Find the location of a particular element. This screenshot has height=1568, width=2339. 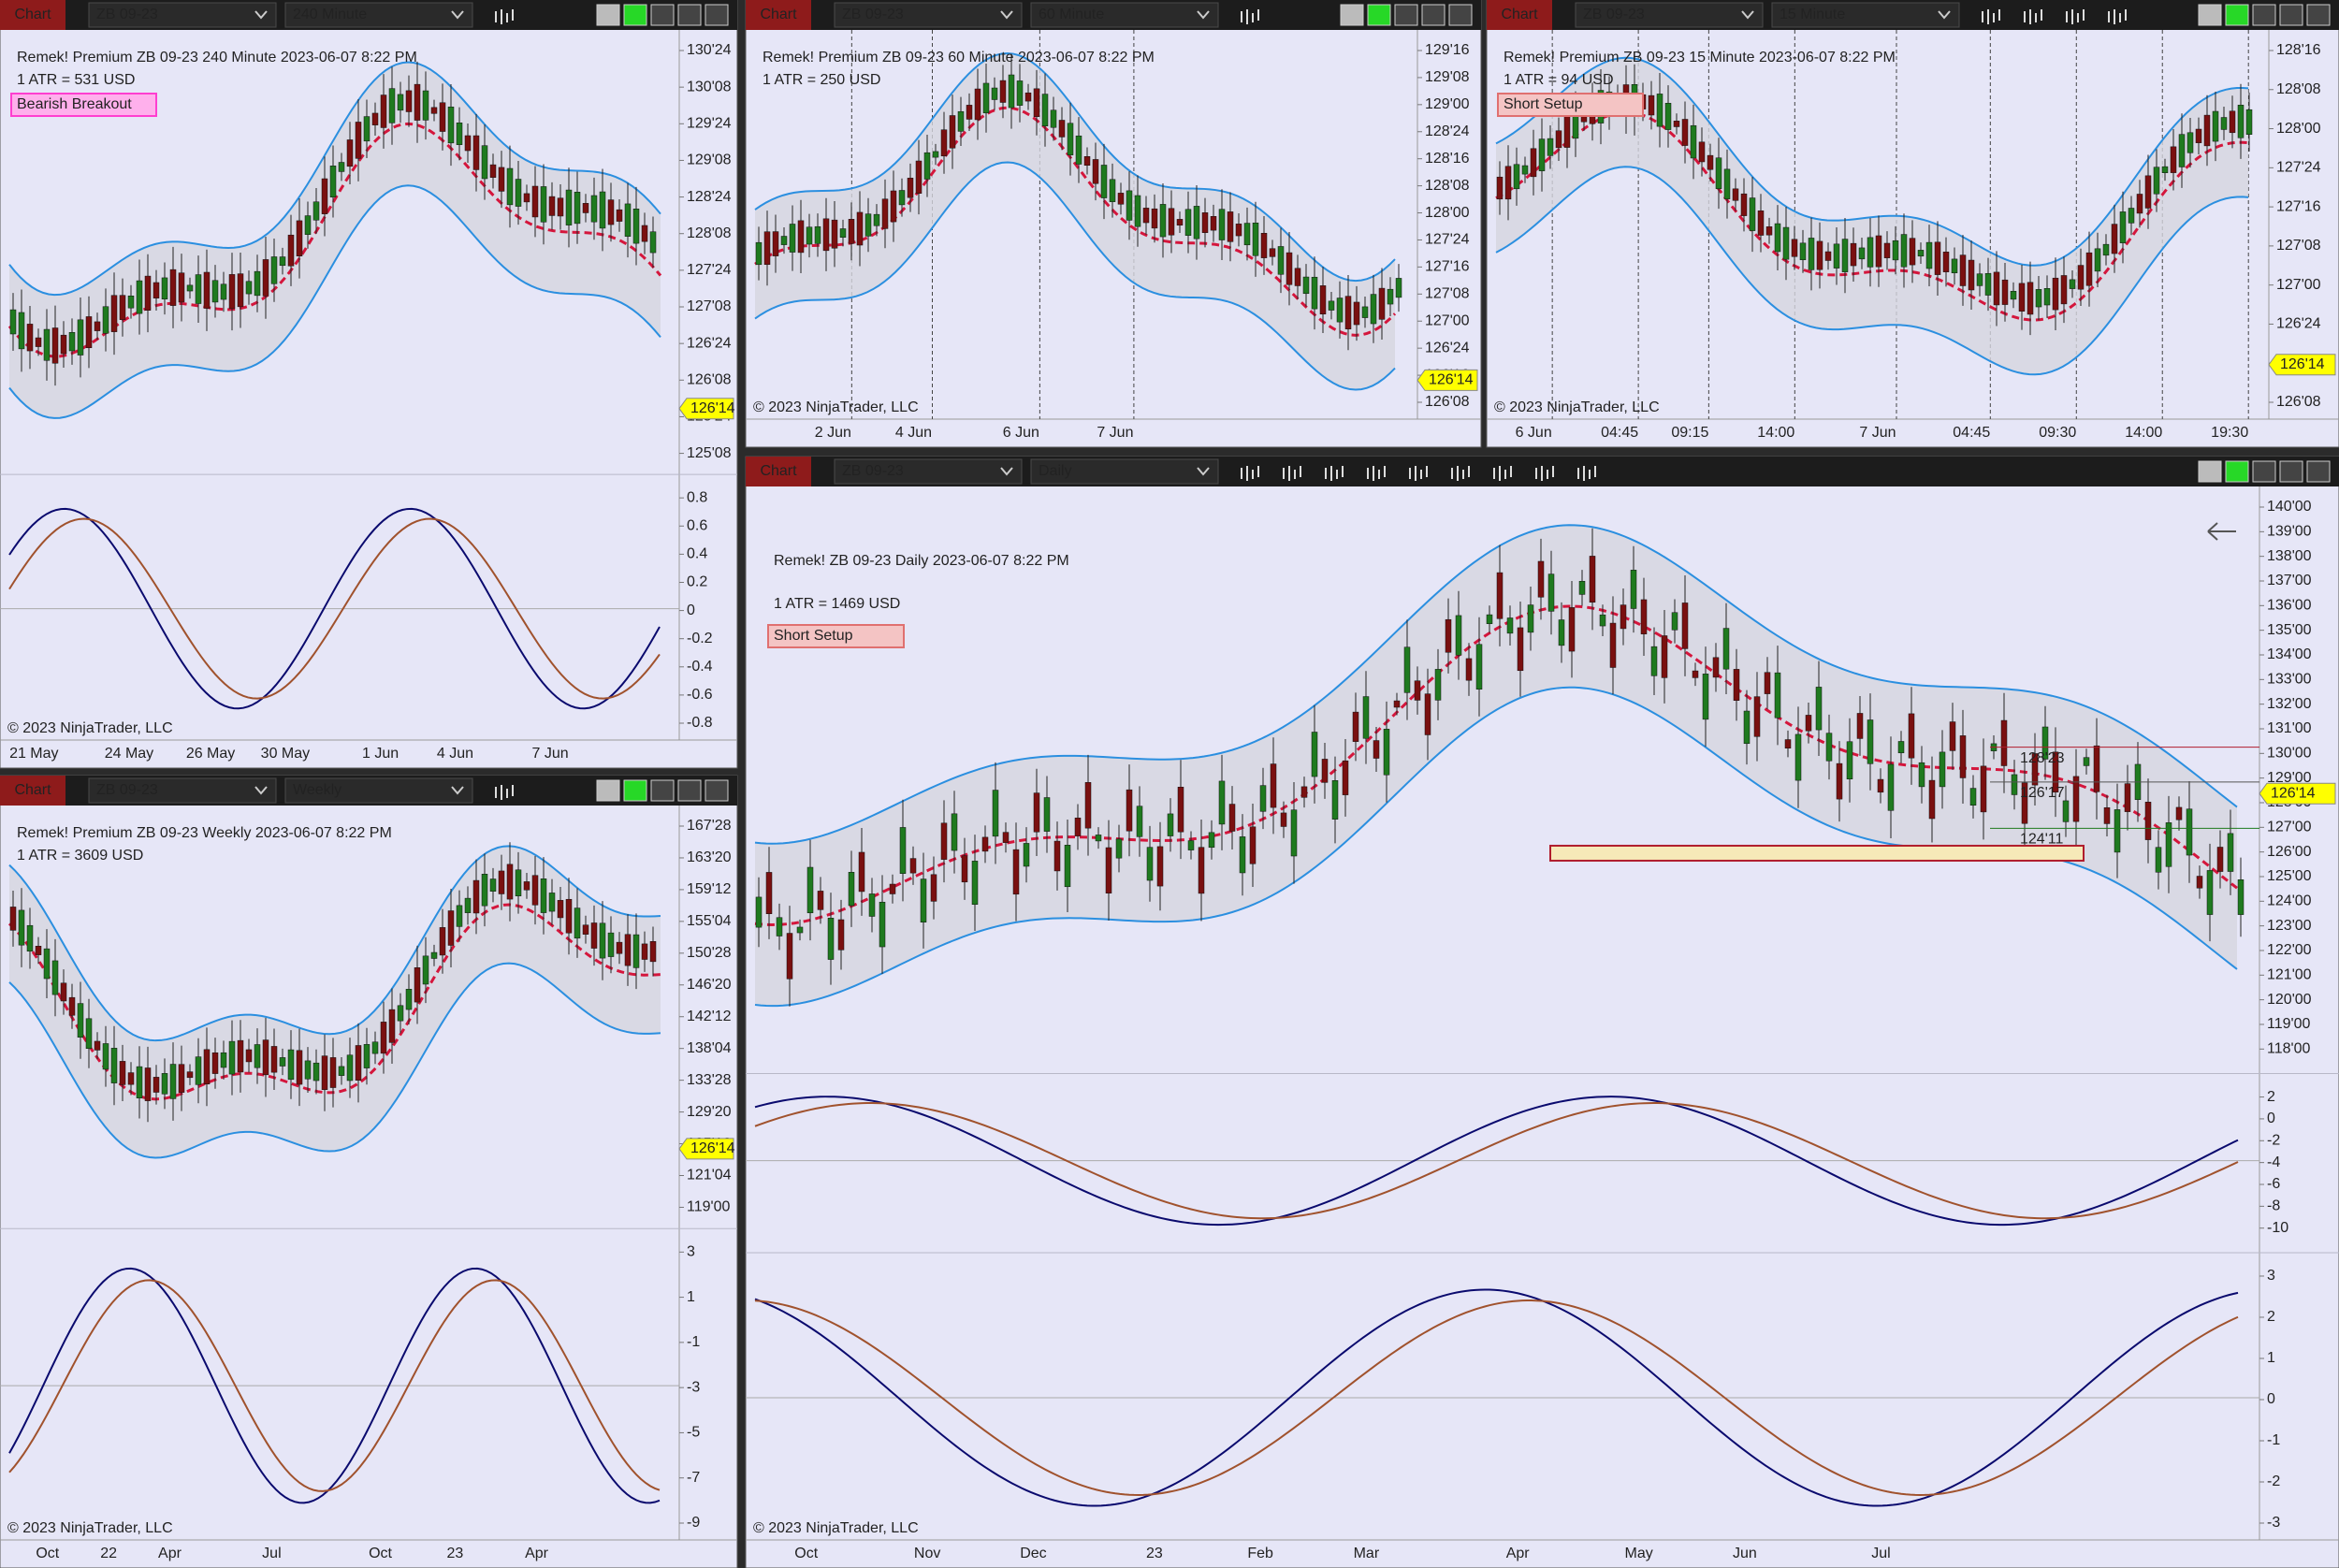

tab-label: Chart is located at coordinates (1519, 15).